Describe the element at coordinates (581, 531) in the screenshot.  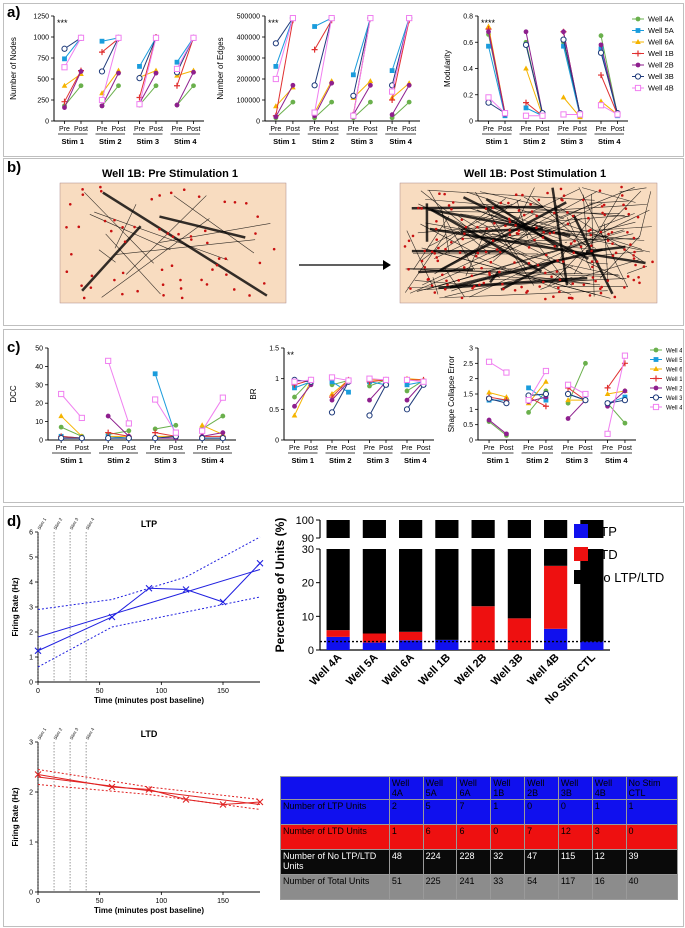
I see `legend-swatch` at that location.